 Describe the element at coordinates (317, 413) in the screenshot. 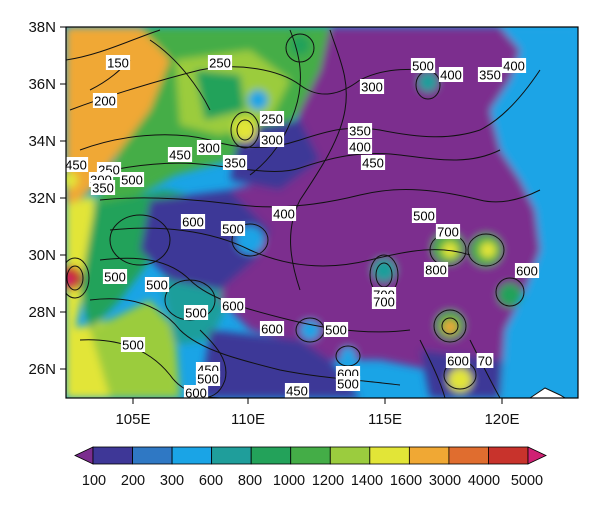

I see `longitude-axis: 105E 110E 115E 120E` at that location.